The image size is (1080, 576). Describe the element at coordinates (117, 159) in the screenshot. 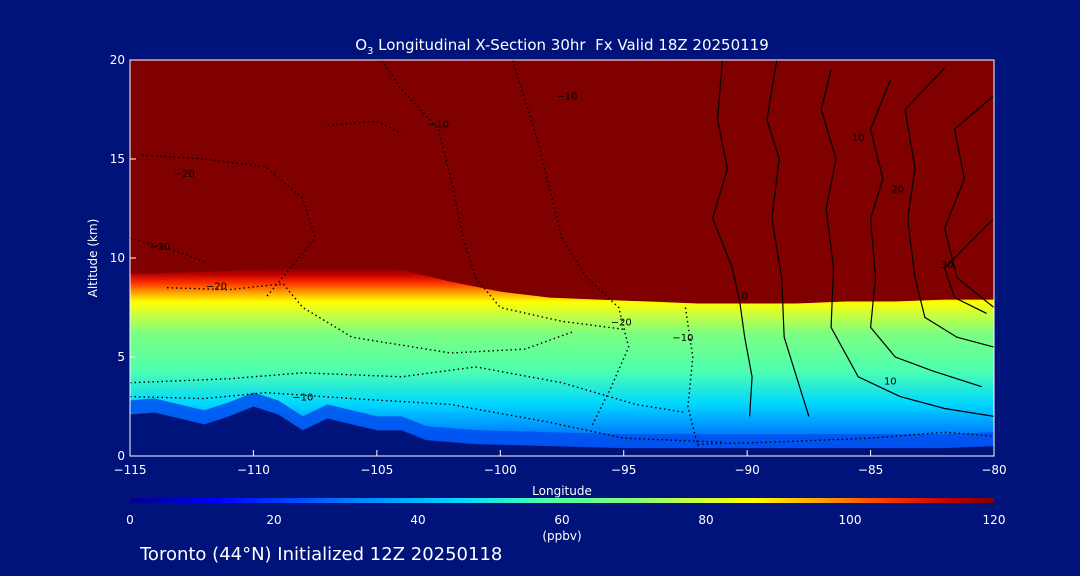

I see `y-tick-label: 15` at that location.